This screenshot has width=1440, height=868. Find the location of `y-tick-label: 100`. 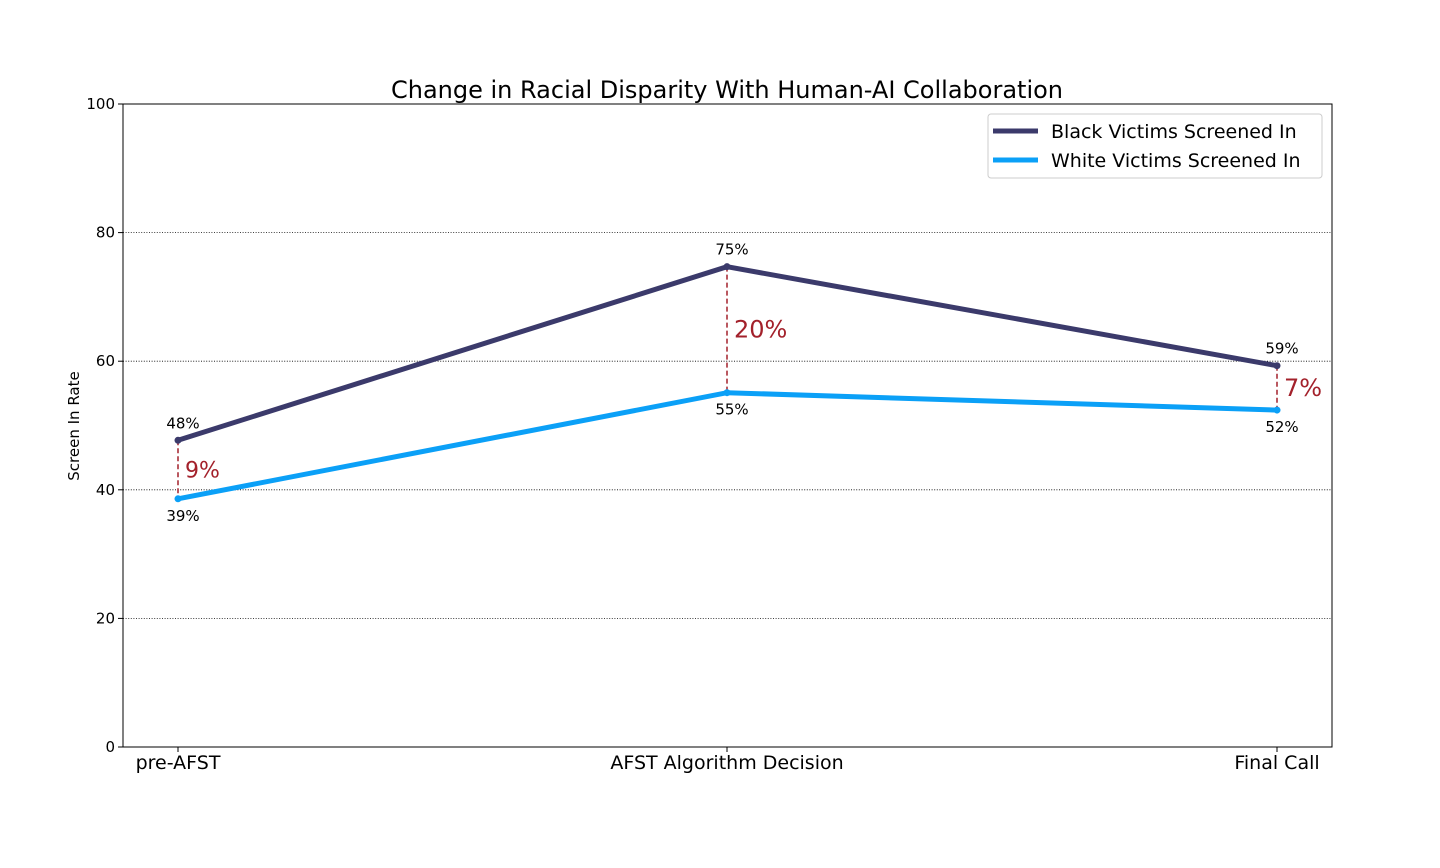

y-tick-label: 100 is located at coordinates (100, 104).